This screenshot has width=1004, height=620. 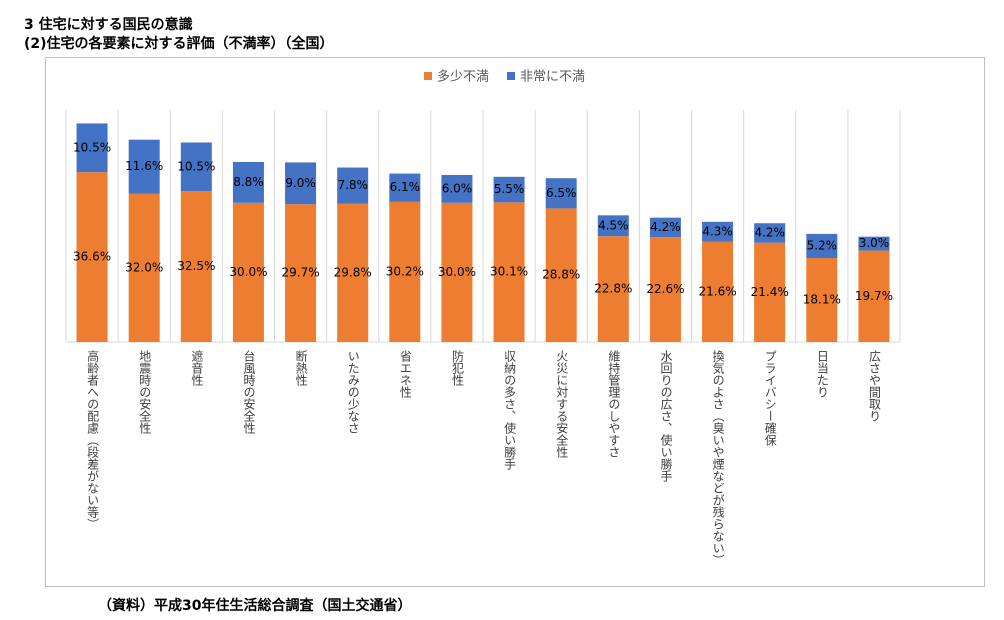 I want to click on data-label: 22.6%, so click(x=665, y=289).